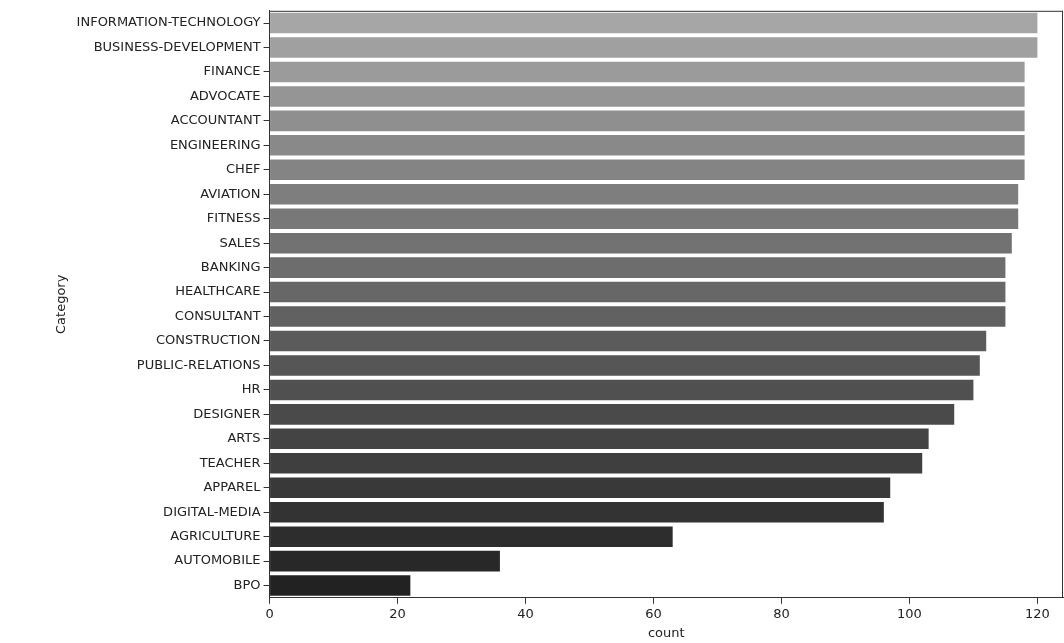 The image size is (1064, 643). What do you see at coordinates (232, 71) in the screenshot?
I see `y-tick-label: FINANCE` at bounding box center [232, 71].